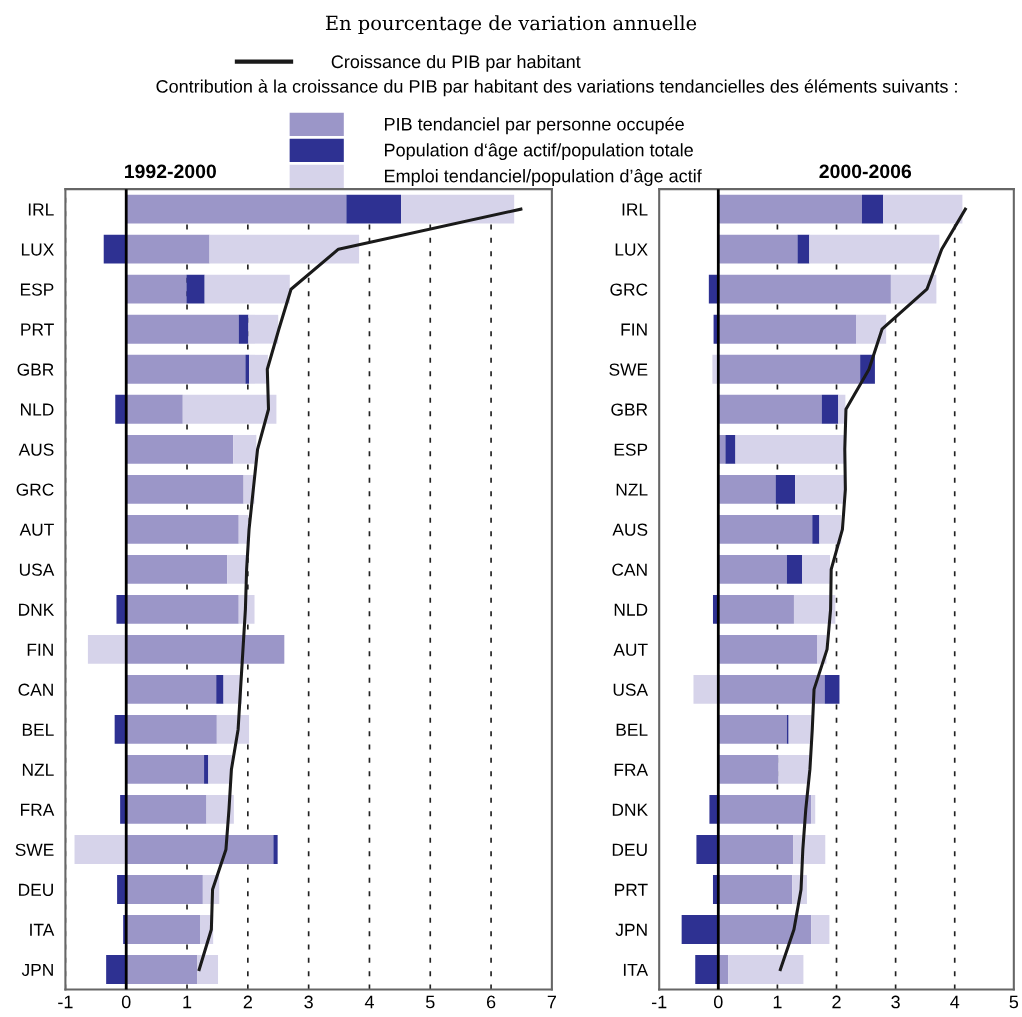  What do you see at coordinates (38, 809) in the screenshot?
I see `y-tick-label: FRA` at bounding box center [38, 809].